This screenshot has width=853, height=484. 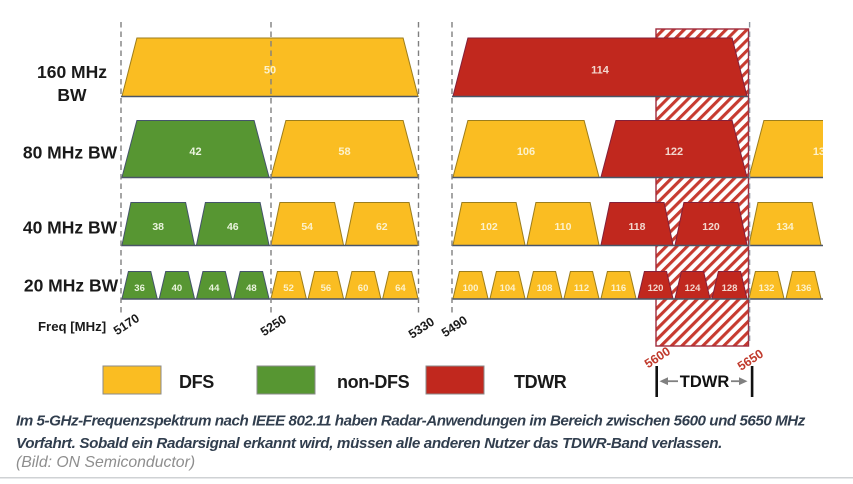 What do you see at coordinates (508, 288) in the screenshot?
I see `svg-text: 104` at bounding box center [508, 288].